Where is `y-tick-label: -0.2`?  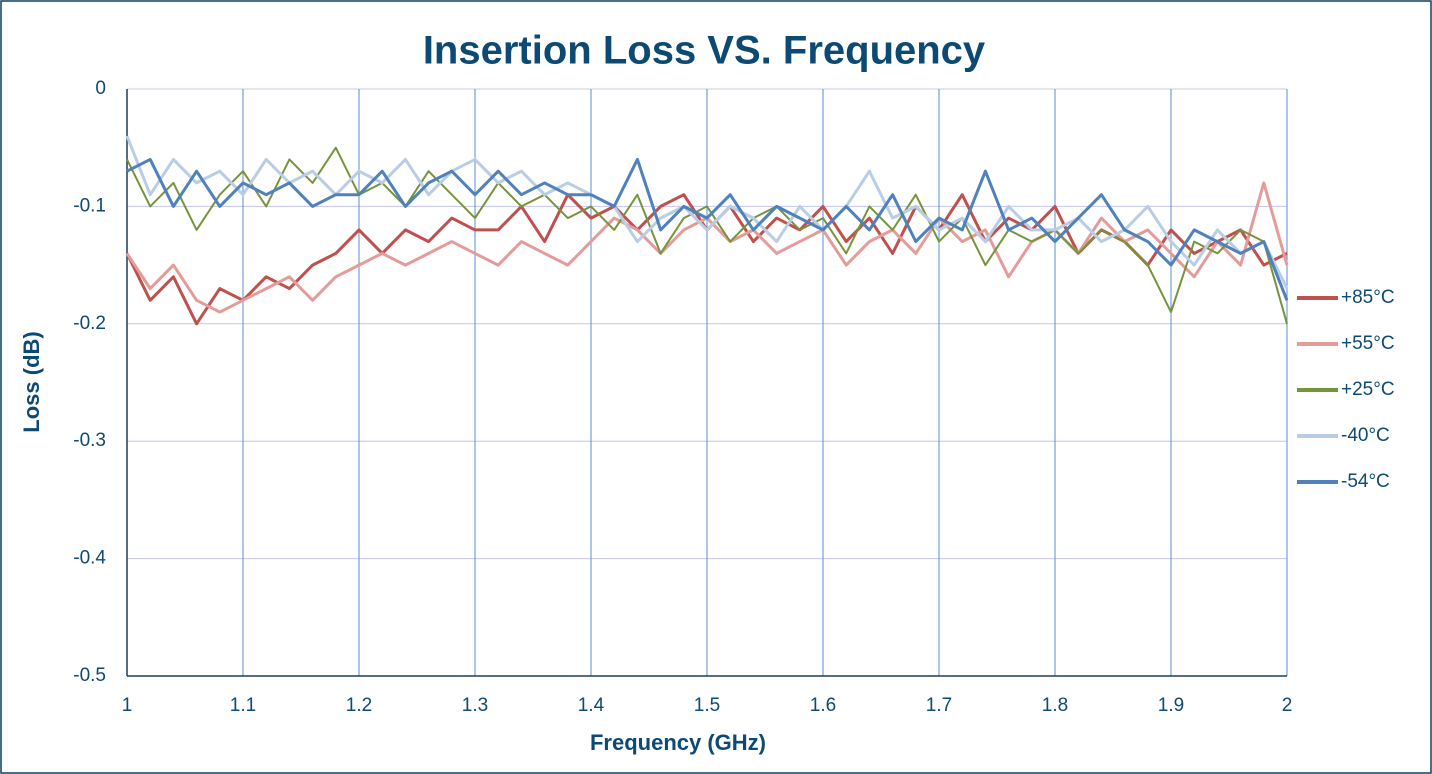
y-tick-label: -0.2 is located at coordinates (89, 323).